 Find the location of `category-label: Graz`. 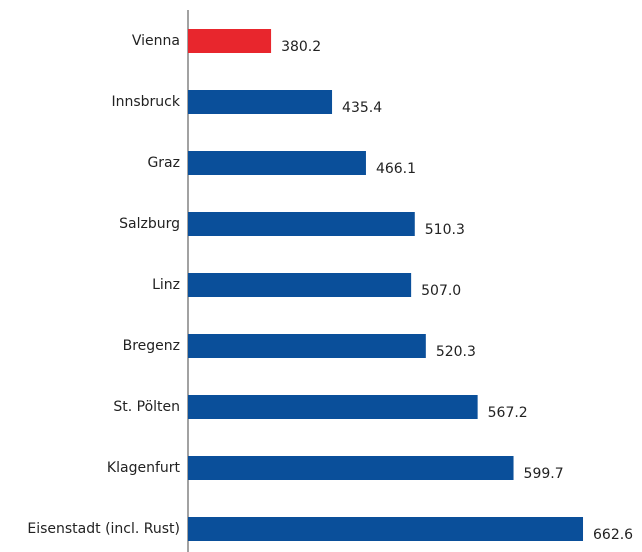

category-label: Graz is located at coordinates (163, 163).